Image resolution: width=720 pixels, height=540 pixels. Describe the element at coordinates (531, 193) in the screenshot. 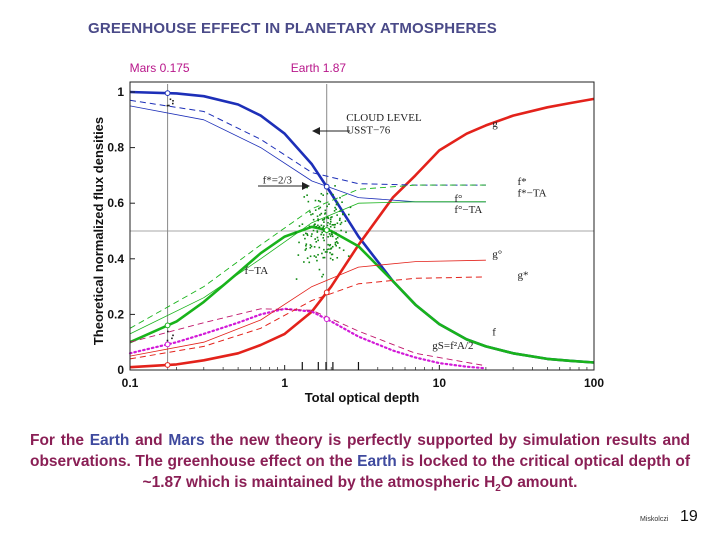

I see `curve-annotation: f*−TA` at that location.